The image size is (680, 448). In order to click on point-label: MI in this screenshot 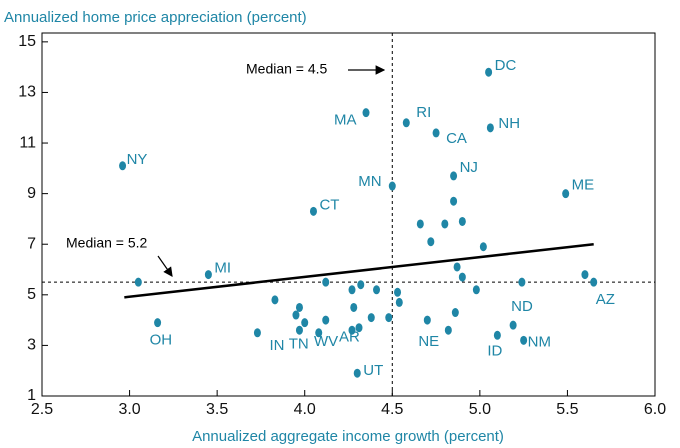, I will do `click(222, 268)`.